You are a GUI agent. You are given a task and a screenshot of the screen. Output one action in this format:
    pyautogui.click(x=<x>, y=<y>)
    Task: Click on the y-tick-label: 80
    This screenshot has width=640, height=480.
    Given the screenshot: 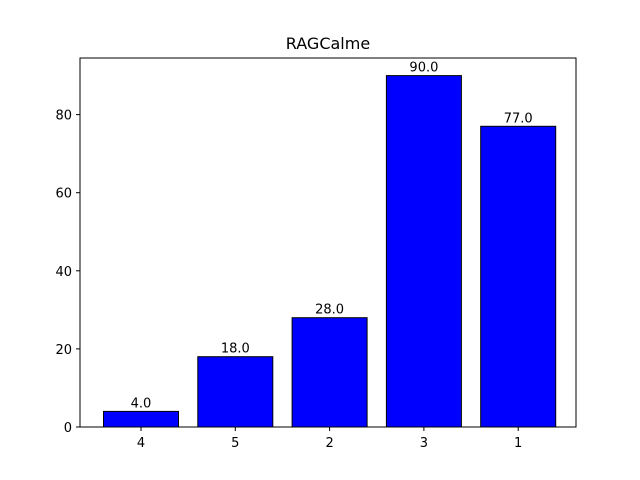 What is the action you would take?
    pyautogui.click(x=63, y=116)
    